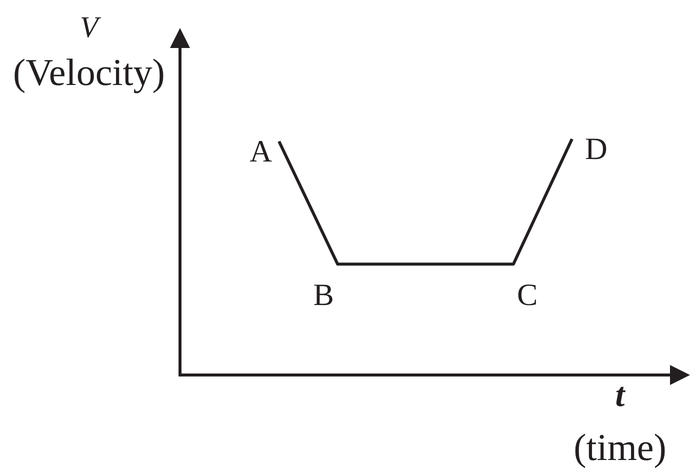 This screenshot has width=690, height=474. I want to click on annotation: B, so click(323, 294).